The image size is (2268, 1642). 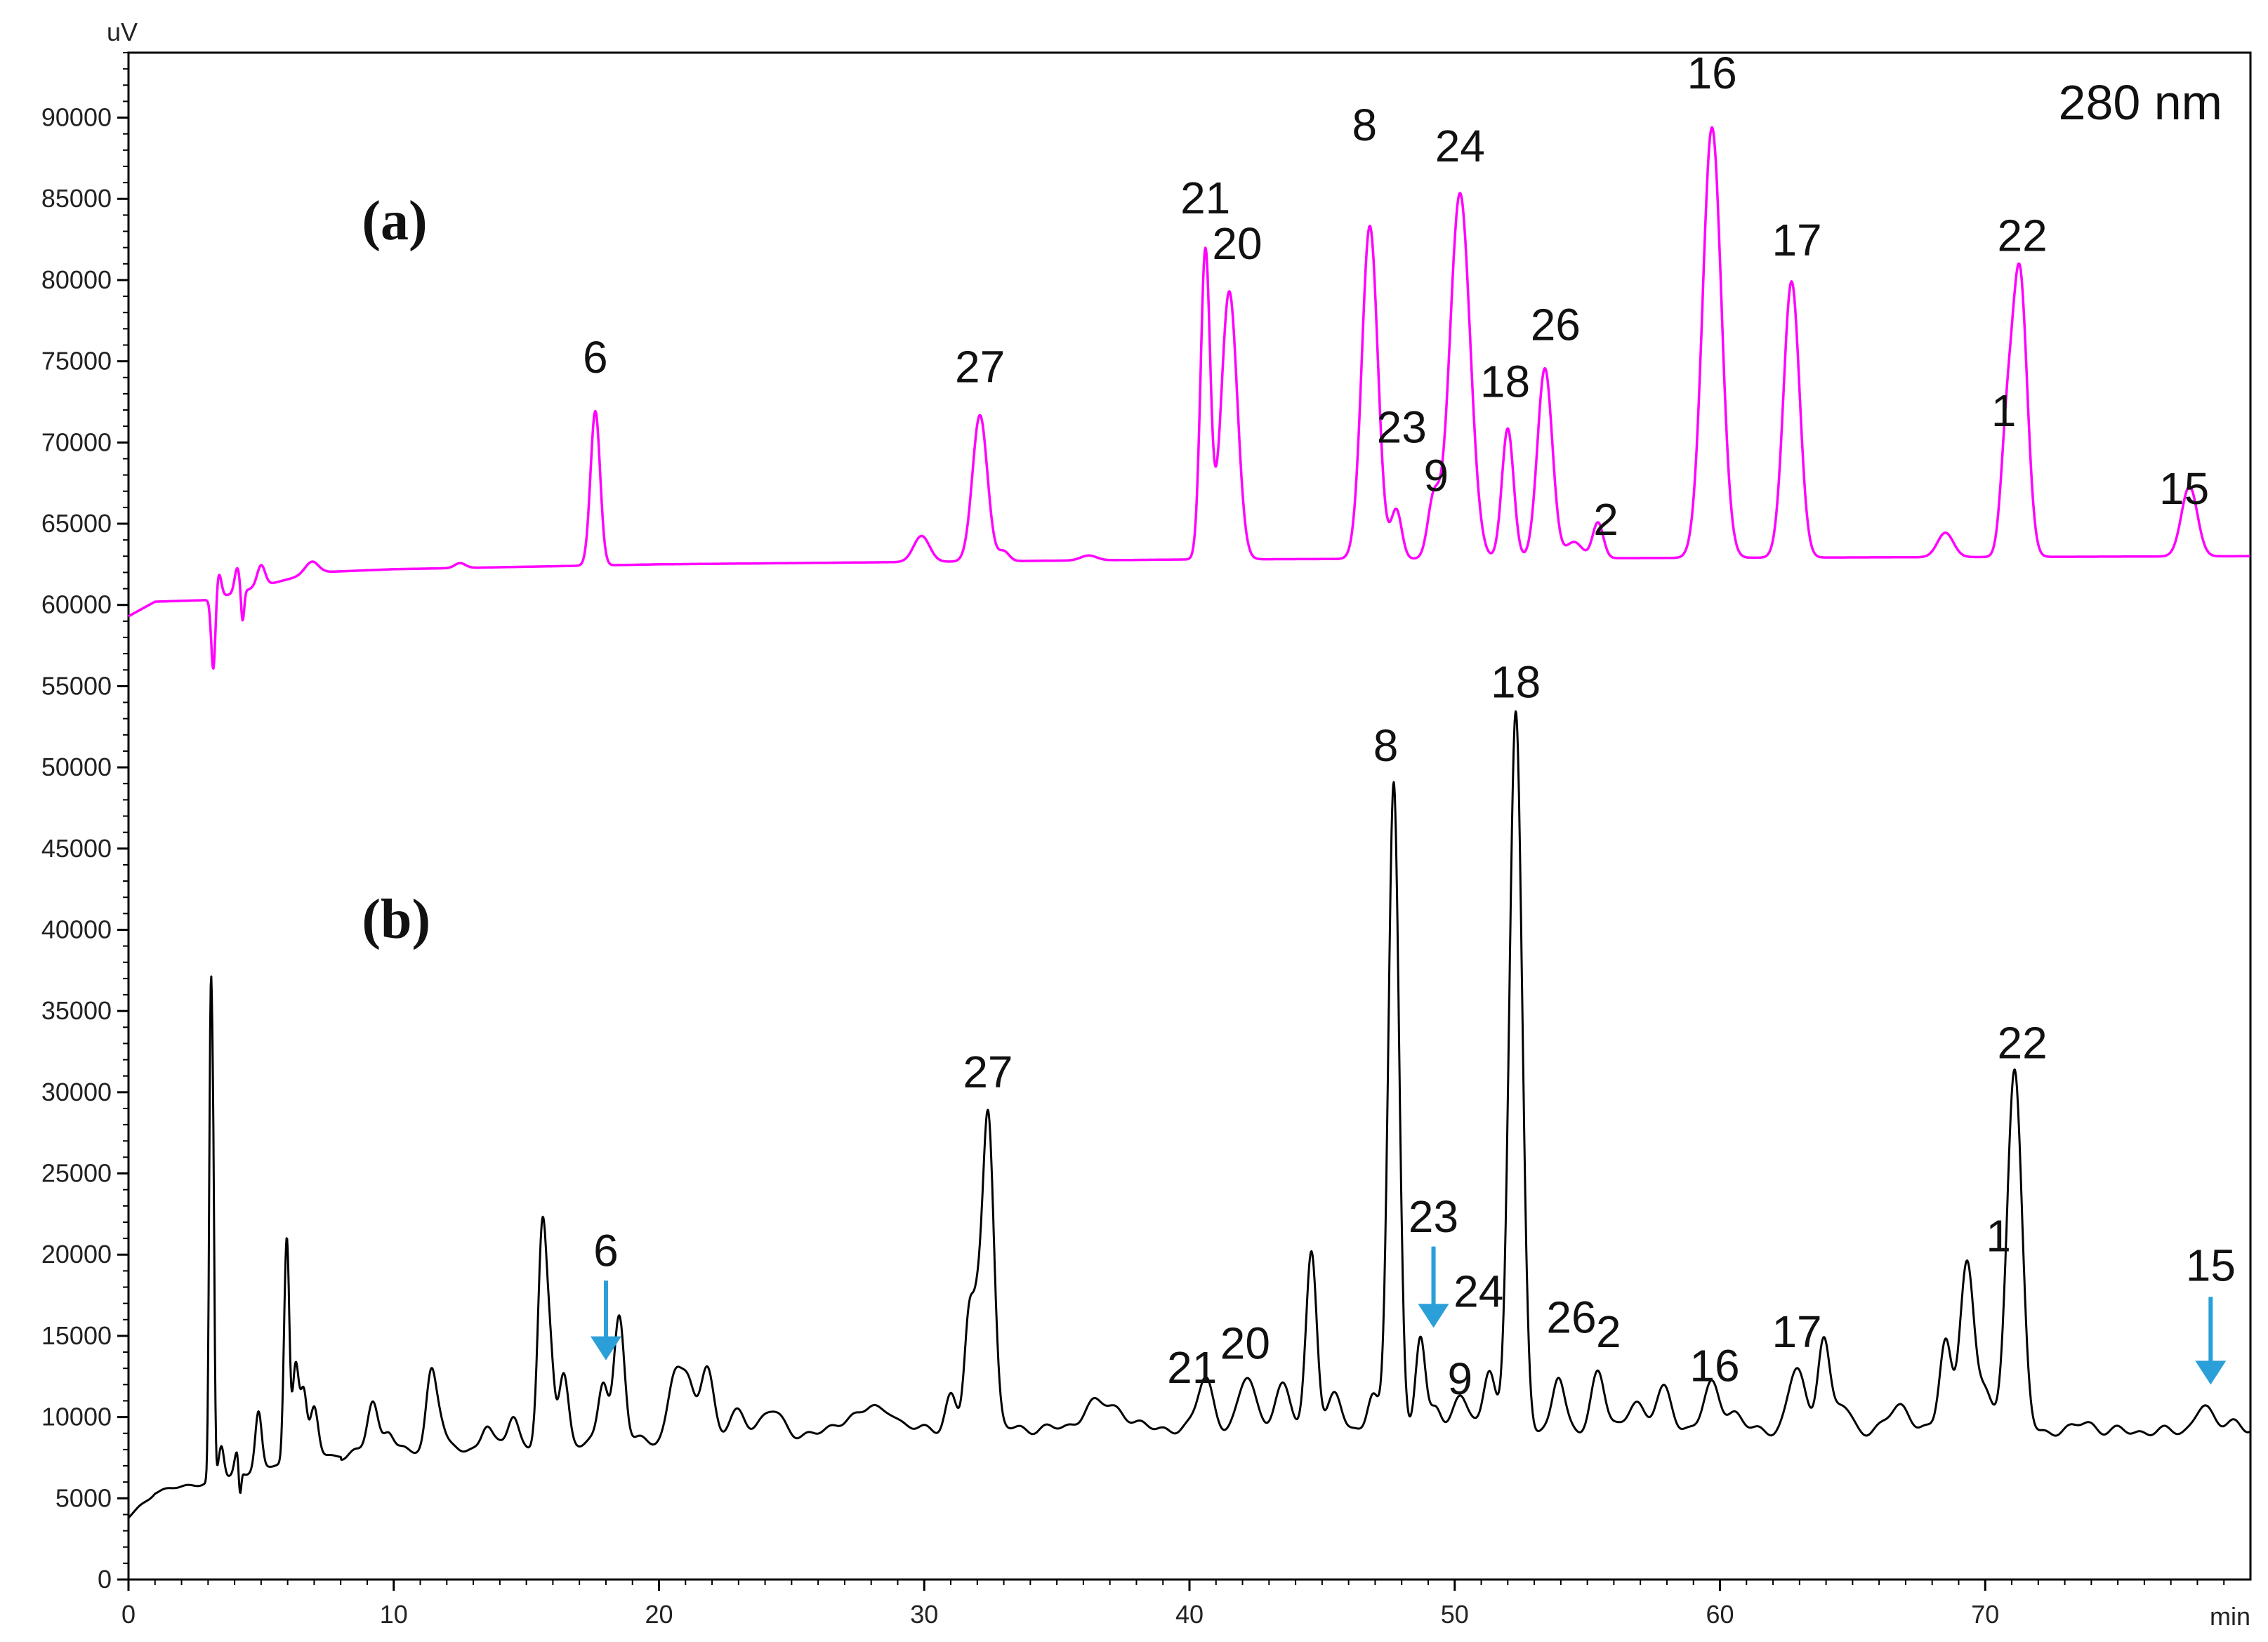 What do you see at coordinates (76, 279) in the screenshot?
I see `y-tick-label: 80000` at bounding box center [76, 279].